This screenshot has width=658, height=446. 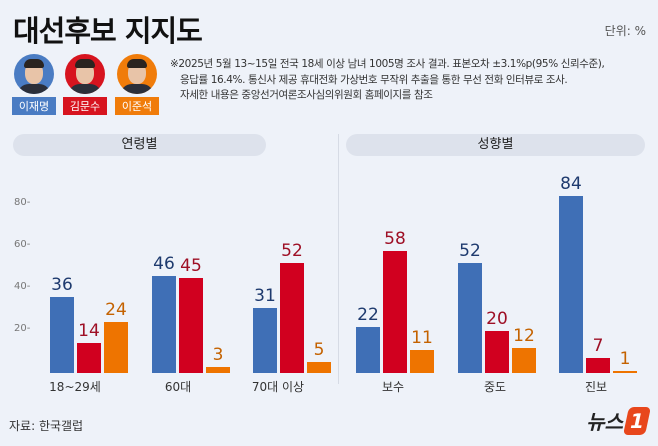 What do you see at coordinates (85, 74) in the screenshot?
I see `avatar-kim-moonsoo` at bounding box center [85, 74].